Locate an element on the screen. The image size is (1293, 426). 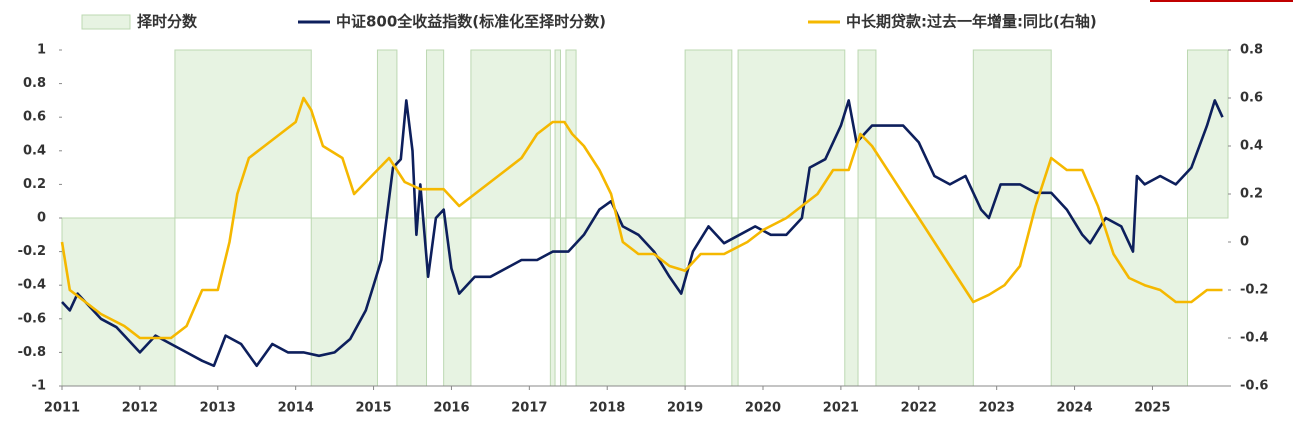
y2-tick-label: -0.4 is located at coordinates (1254, 338).